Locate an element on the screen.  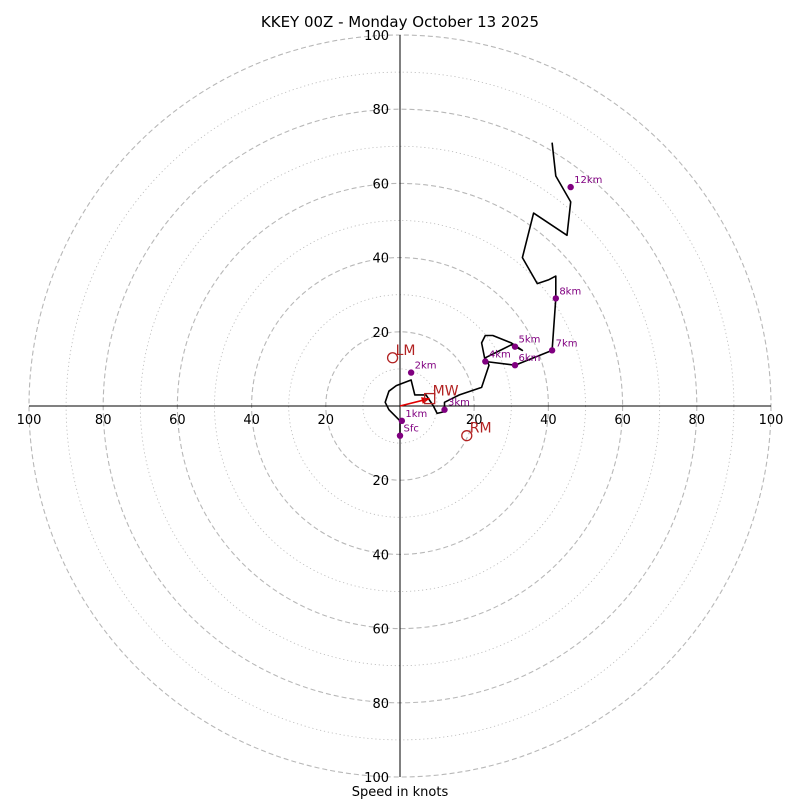
height-marker-label: 6km is located at coordinates (530, 358).